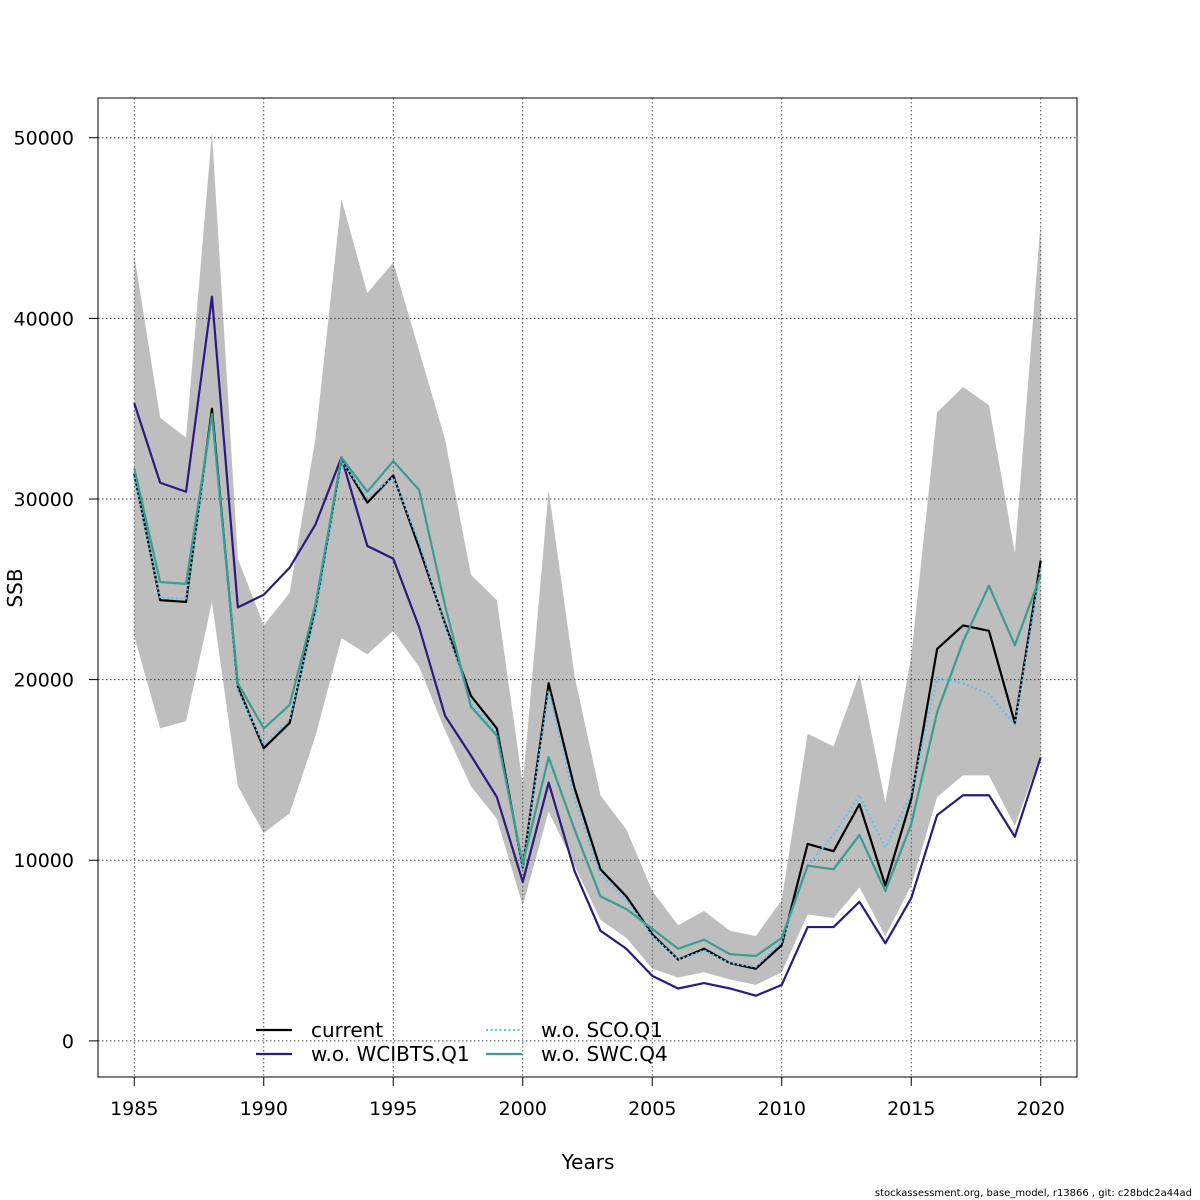 This screenshot has height=1200, width=1200. What do you see at coordinates (602, 1030) in the screenshot?
I see `legend-label: w.o. SCO.Q1` at bounding box center [602, 1030].